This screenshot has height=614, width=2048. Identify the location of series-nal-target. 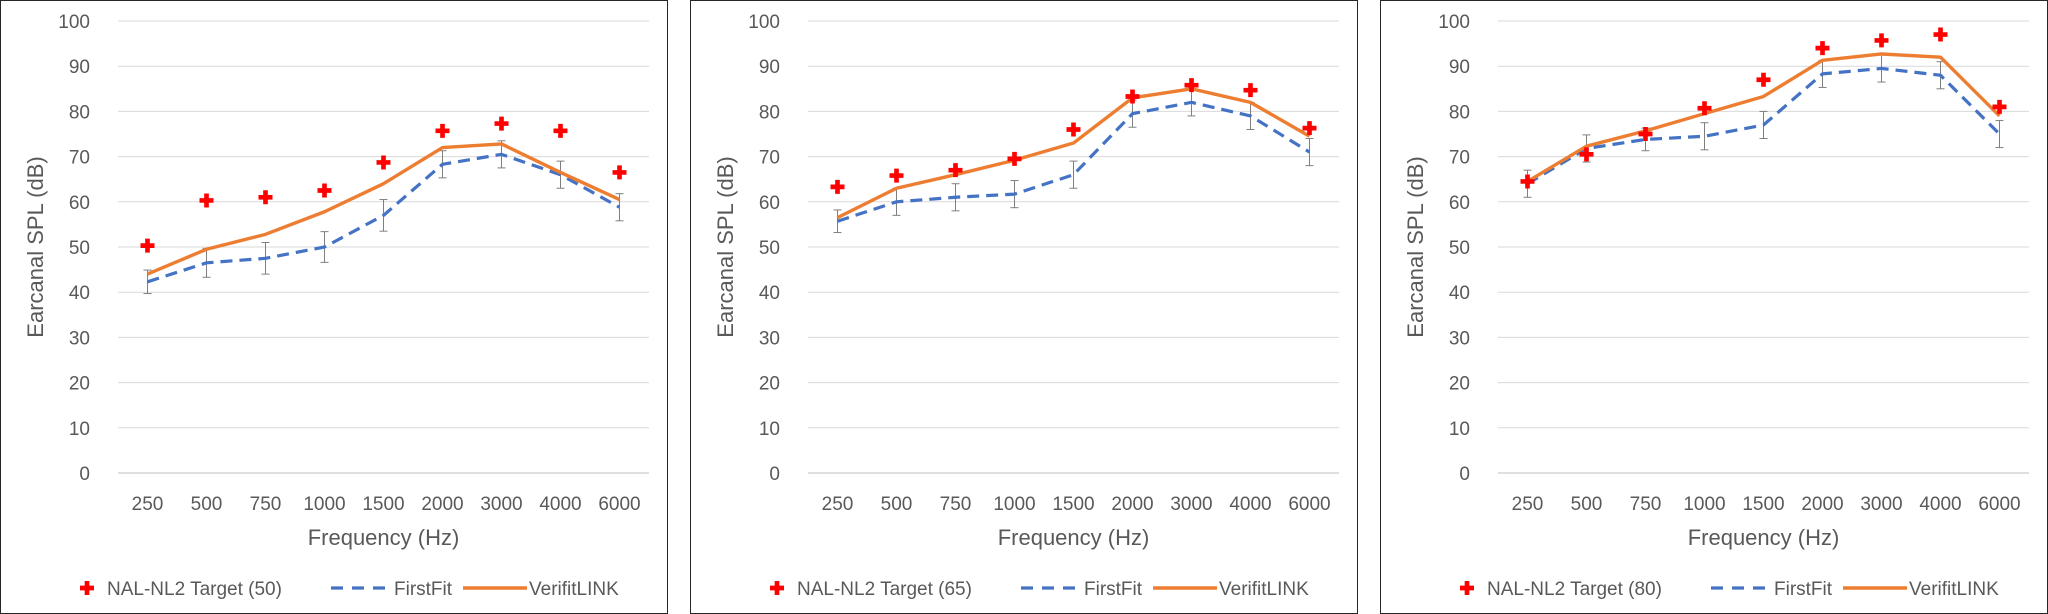
(1763, 108).